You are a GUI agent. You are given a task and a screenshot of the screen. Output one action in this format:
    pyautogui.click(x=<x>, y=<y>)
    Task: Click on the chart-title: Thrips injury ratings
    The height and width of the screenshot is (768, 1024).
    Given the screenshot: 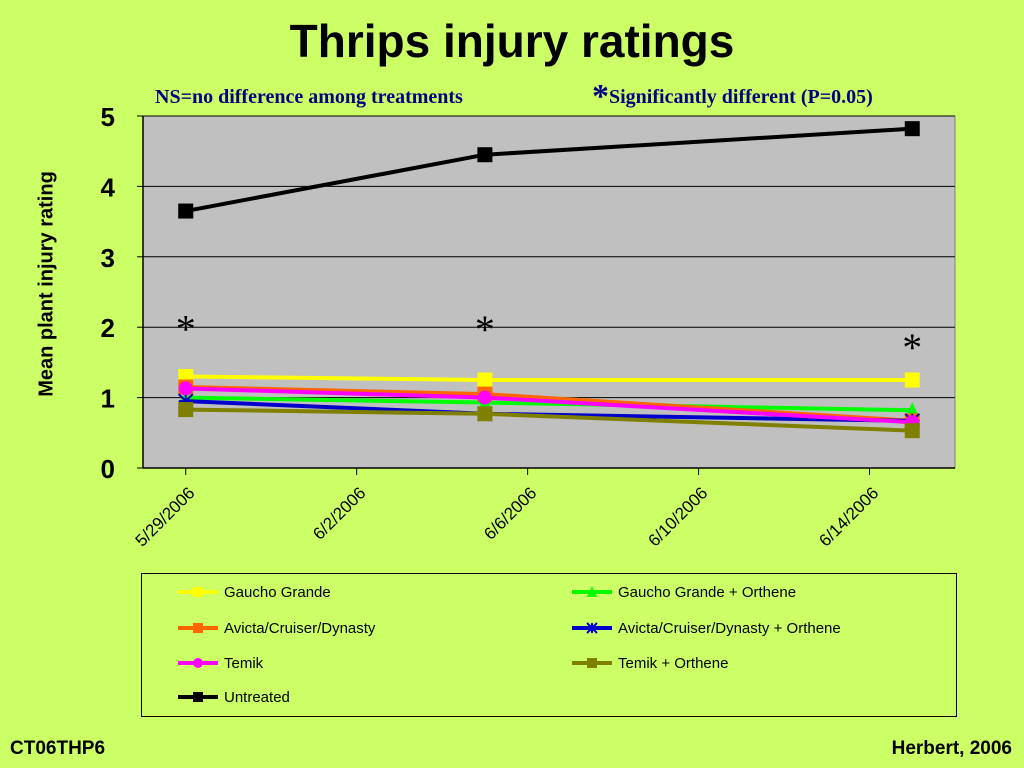 What is the action you would take?
    pyautogui.click(x=512, y=41)
    